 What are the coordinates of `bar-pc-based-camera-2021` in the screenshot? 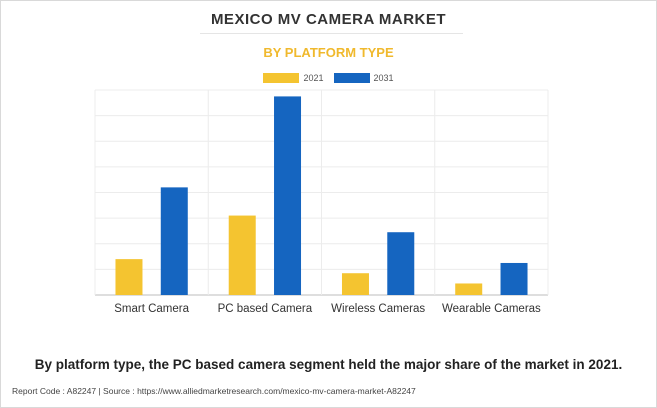 It's located at (242, 255).